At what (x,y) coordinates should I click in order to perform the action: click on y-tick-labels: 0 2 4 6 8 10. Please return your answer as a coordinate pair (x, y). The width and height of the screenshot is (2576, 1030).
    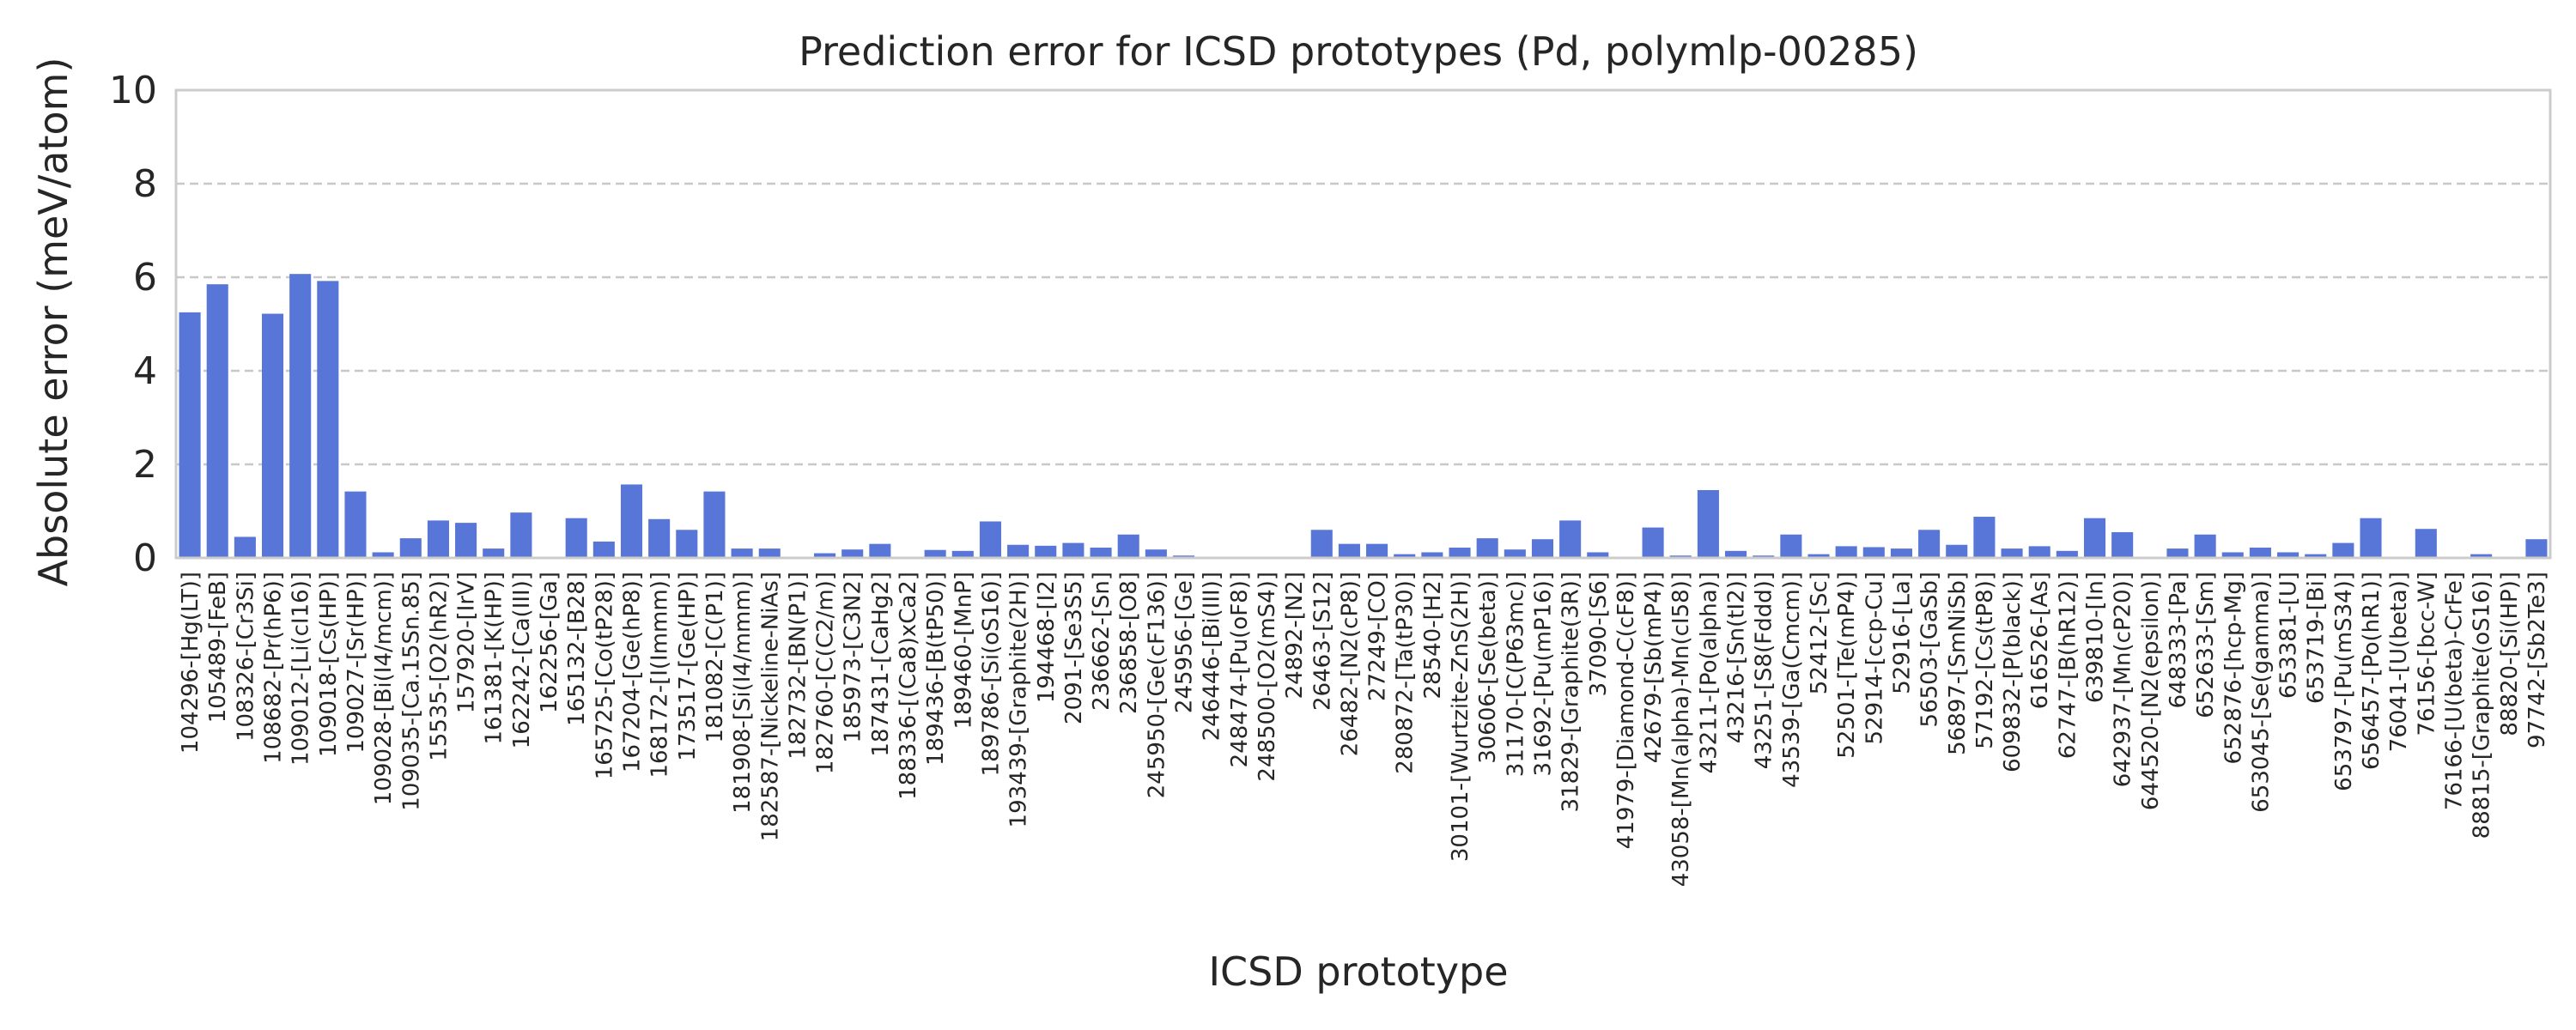
    Looking at the image, I should click on (133, 324).